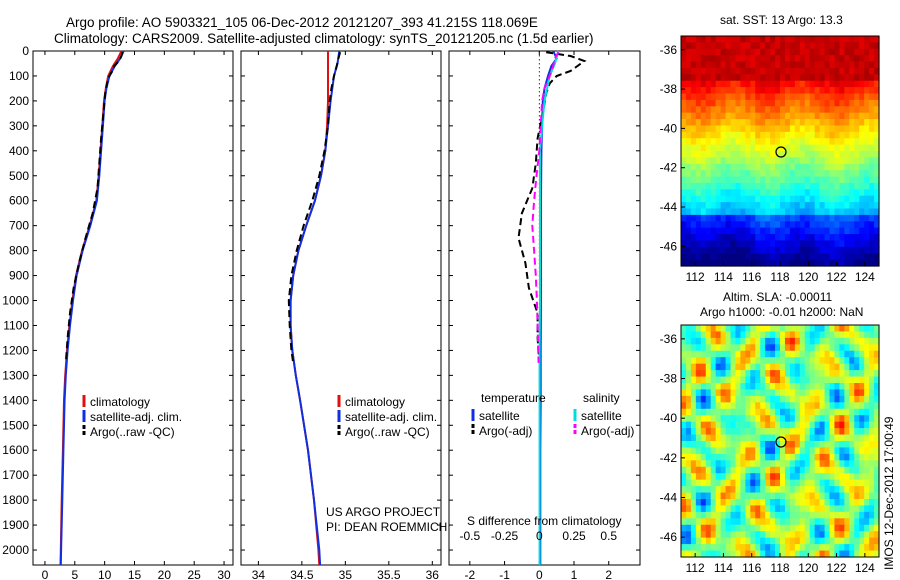 The image size is (900, 580). I want to click on sla-map-panel: 112 114 116 118 120 122 124 -36 -38 -40 -42 -44 -46, so click(770, 449).